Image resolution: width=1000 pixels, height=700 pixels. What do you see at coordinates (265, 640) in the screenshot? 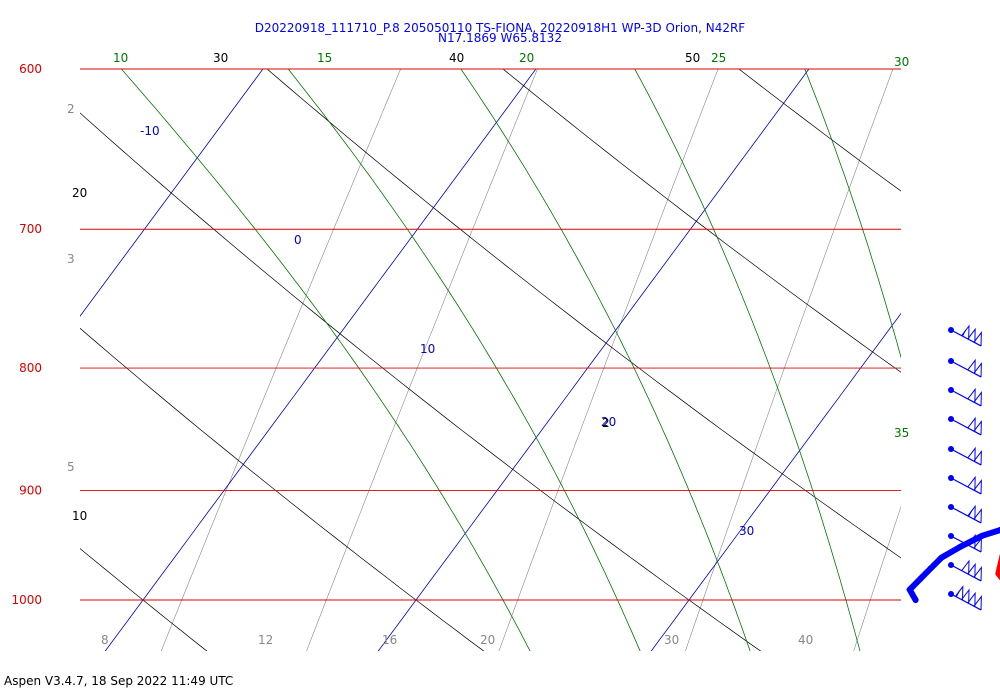
I see `mixing-ratio-label: 12` at bounding box center [265, 640].